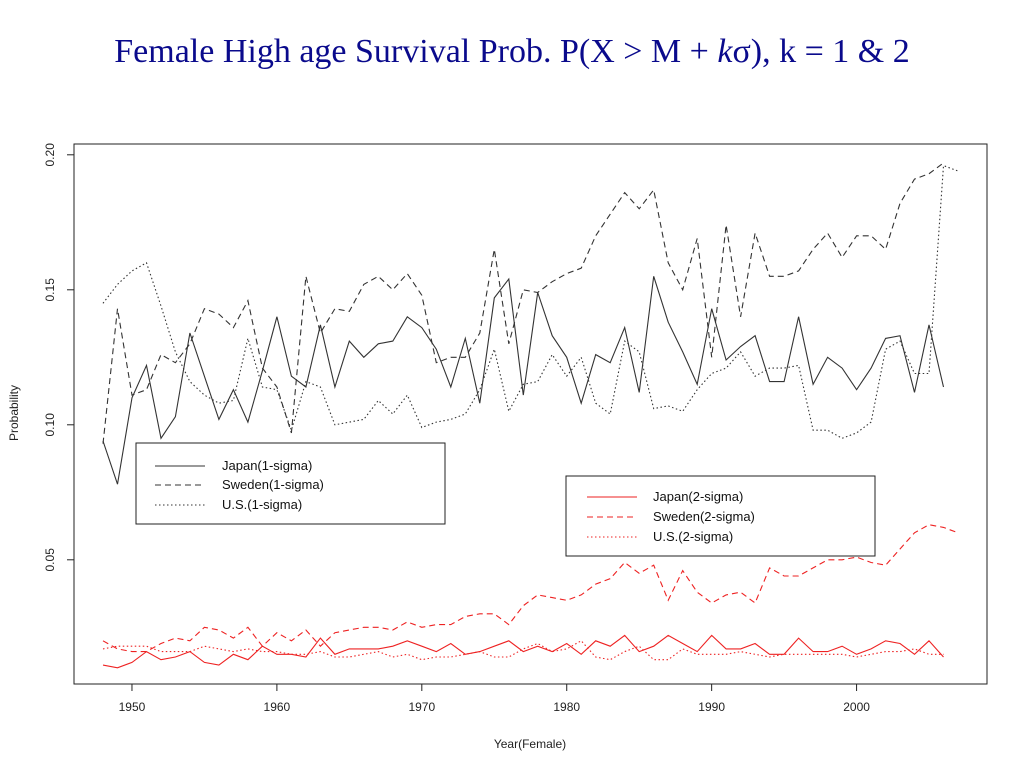 The height and width of the screenshot is (768, 1024). What do you see at coordinates (50, 155) in the screenshot?
I see `y-tick-label: 0.20` at bounding box center [50, 155].